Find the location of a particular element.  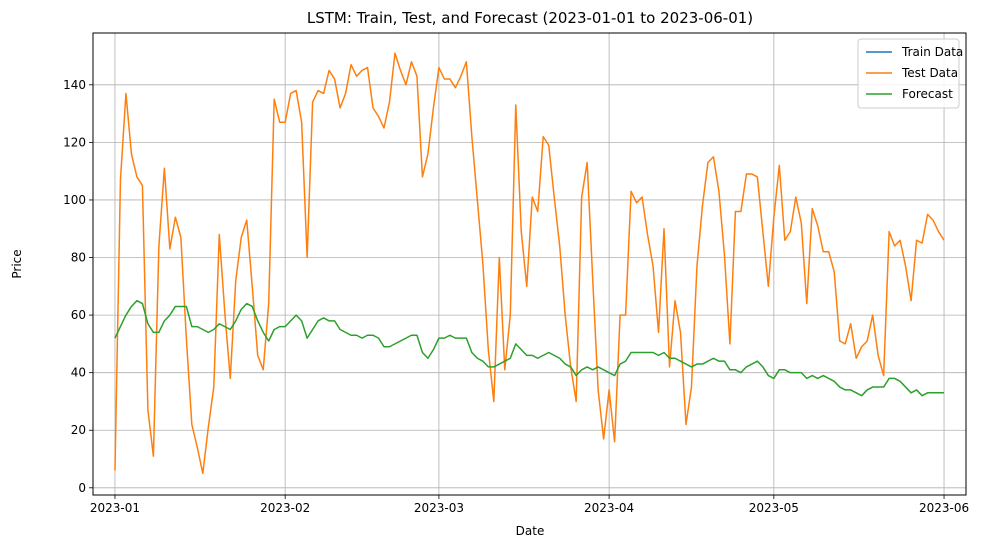

y-tick-label: 0 is located at coordinates (82, 488).